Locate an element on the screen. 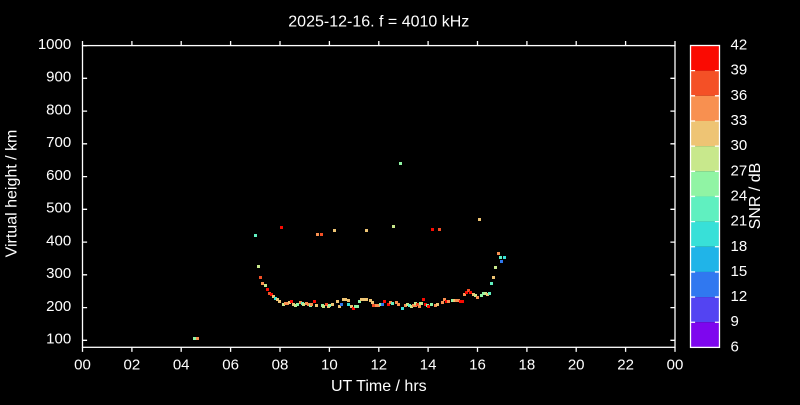  svg-text: 500 is located at coordinates (58, 208).